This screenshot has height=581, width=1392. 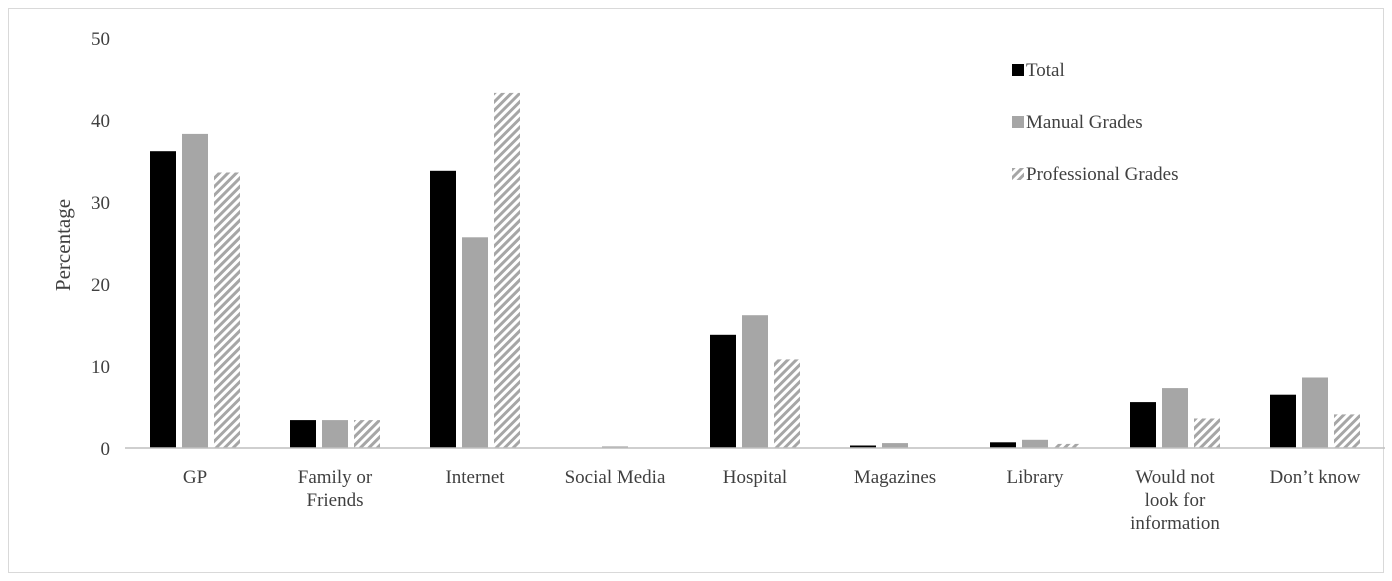 What do you see at coordinates (1102, 174) in the screenshot?
I see `legend-label: Professional Grades` at bounding box center [1102, 174].